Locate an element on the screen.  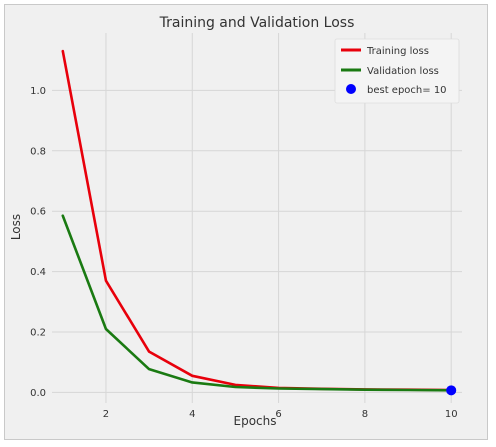
legend-label-best-epoch: best epoch= 10 is located at coordinates (407, 90).